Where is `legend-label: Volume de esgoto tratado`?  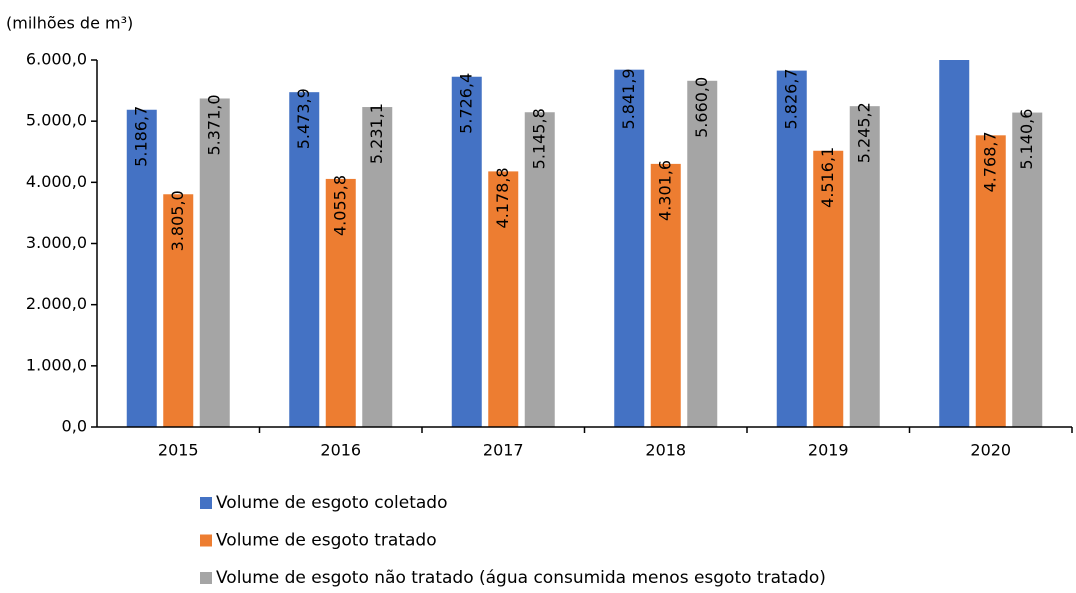 legend-label: Volume de esgoto tratado is located at coordinates (326, 541).